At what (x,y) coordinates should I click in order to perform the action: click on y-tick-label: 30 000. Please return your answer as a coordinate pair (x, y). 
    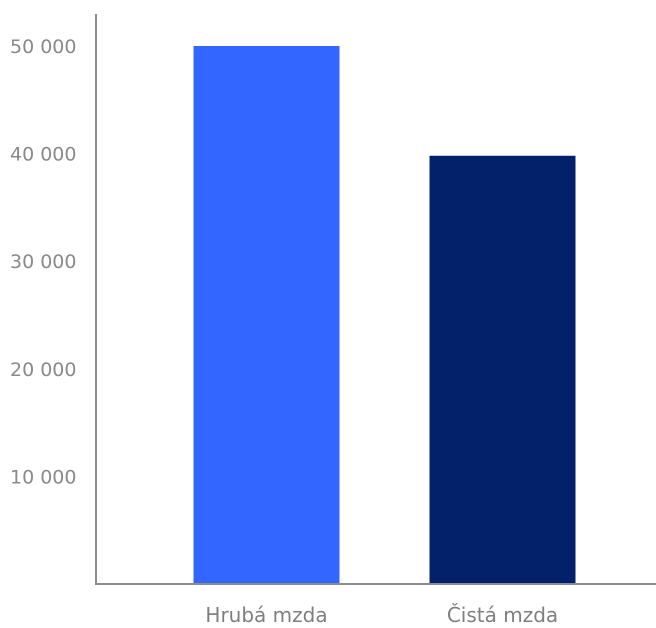
    Looking at the image, I should click on (43, 262).